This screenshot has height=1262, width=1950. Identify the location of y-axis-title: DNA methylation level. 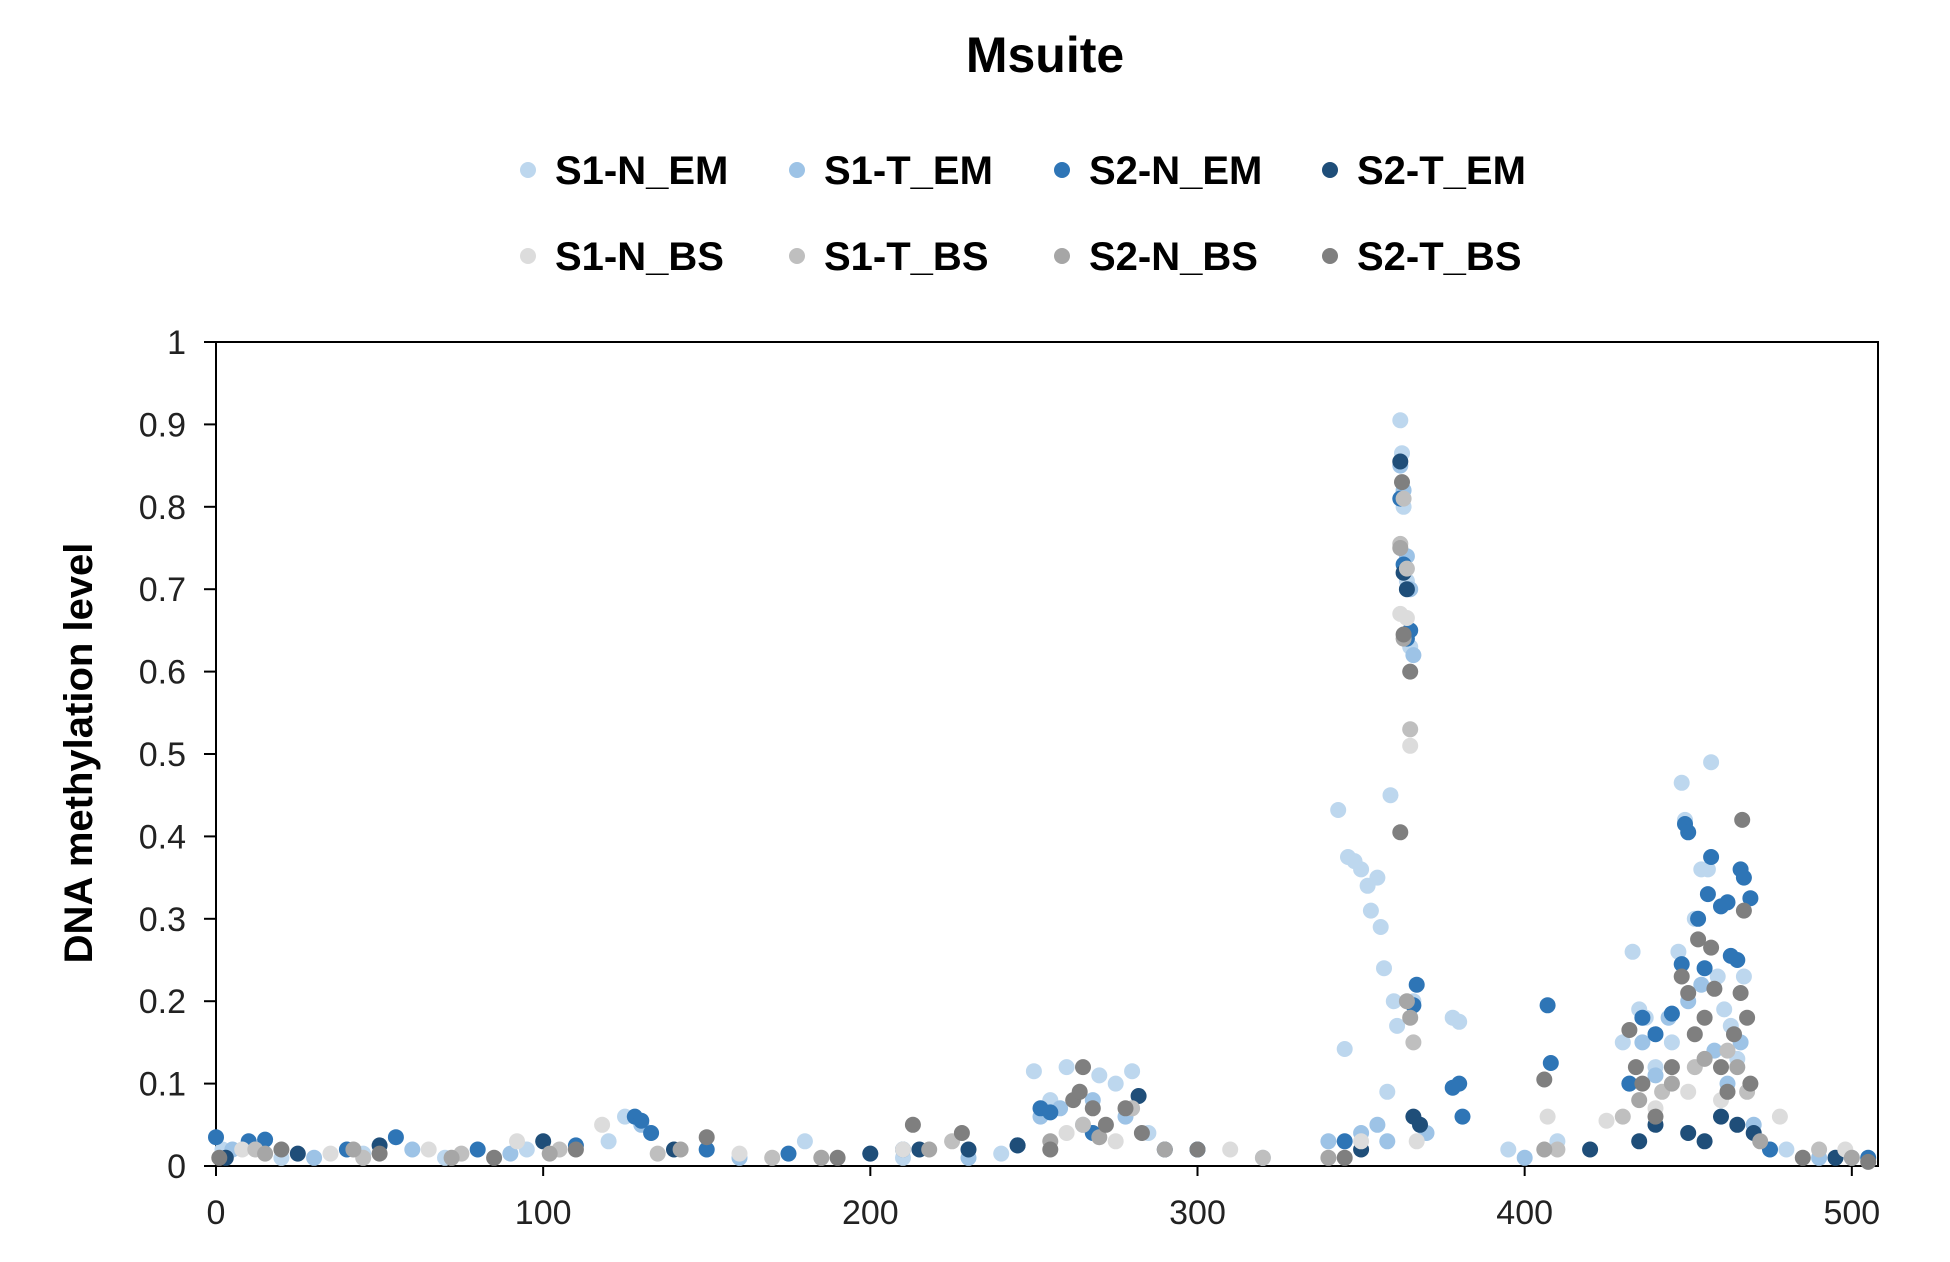
(79, 753).